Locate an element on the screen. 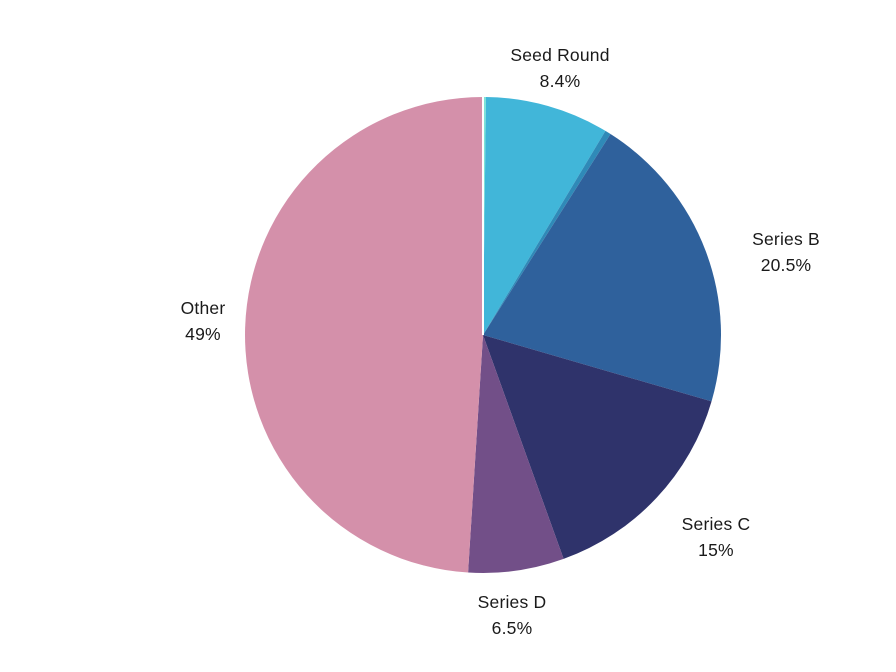  pie-slice-seed-round is located at coordinates (544, 216).